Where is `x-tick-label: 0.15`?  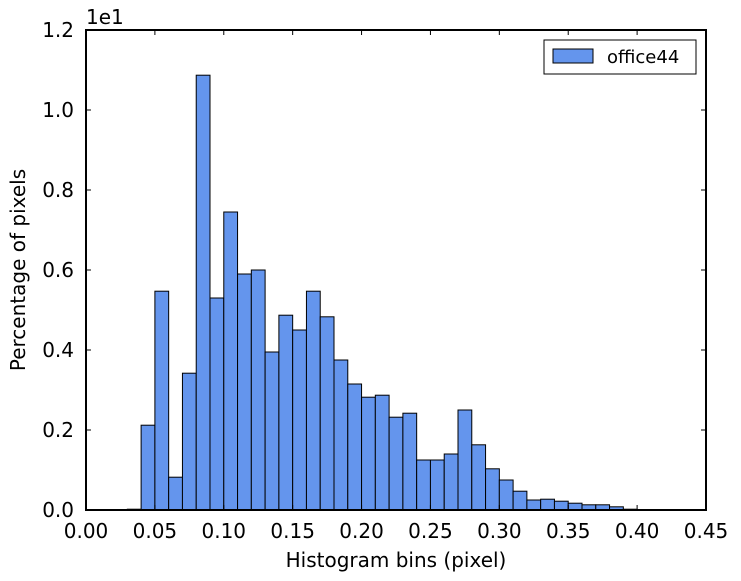 x-tick-label: 0.15 is located at coordinates (292, 531).